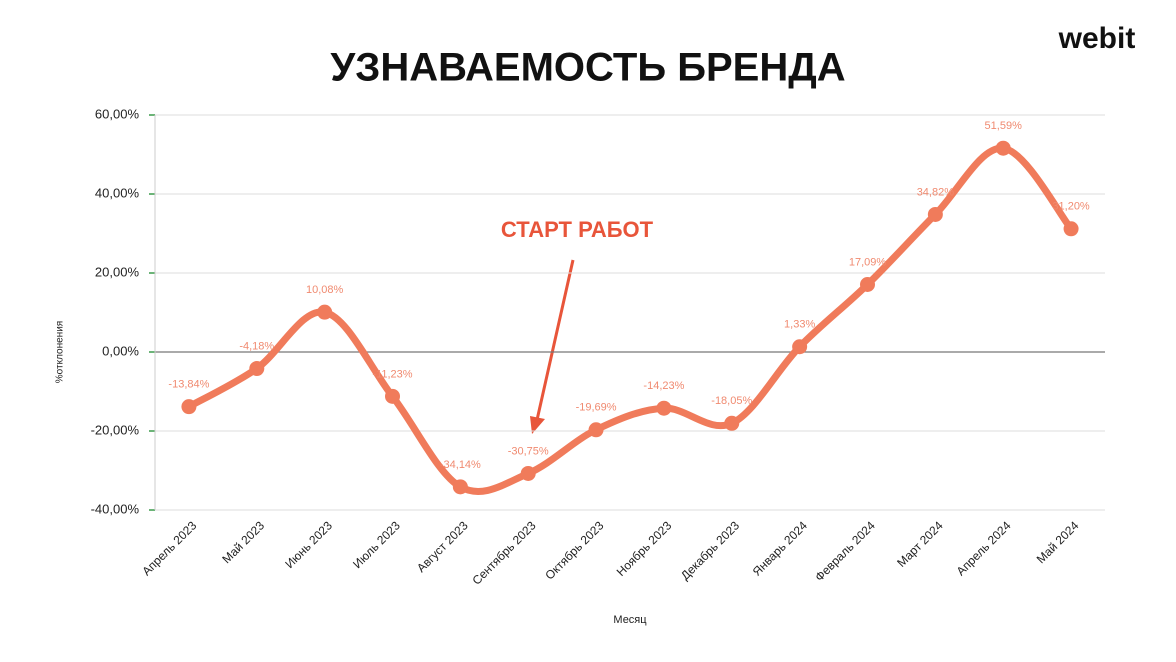  What do you see at coordinates (376, 544) in the screenshot?
I see `x-tick-label: Июль 2023` at bounding box center [376, 544].